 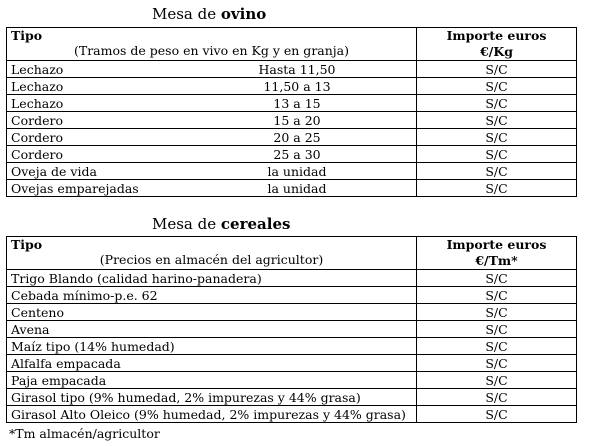 I want to click on cereales-row: Cebada mínimo-p.e. 62 S/C, so click(x=291, y=295).